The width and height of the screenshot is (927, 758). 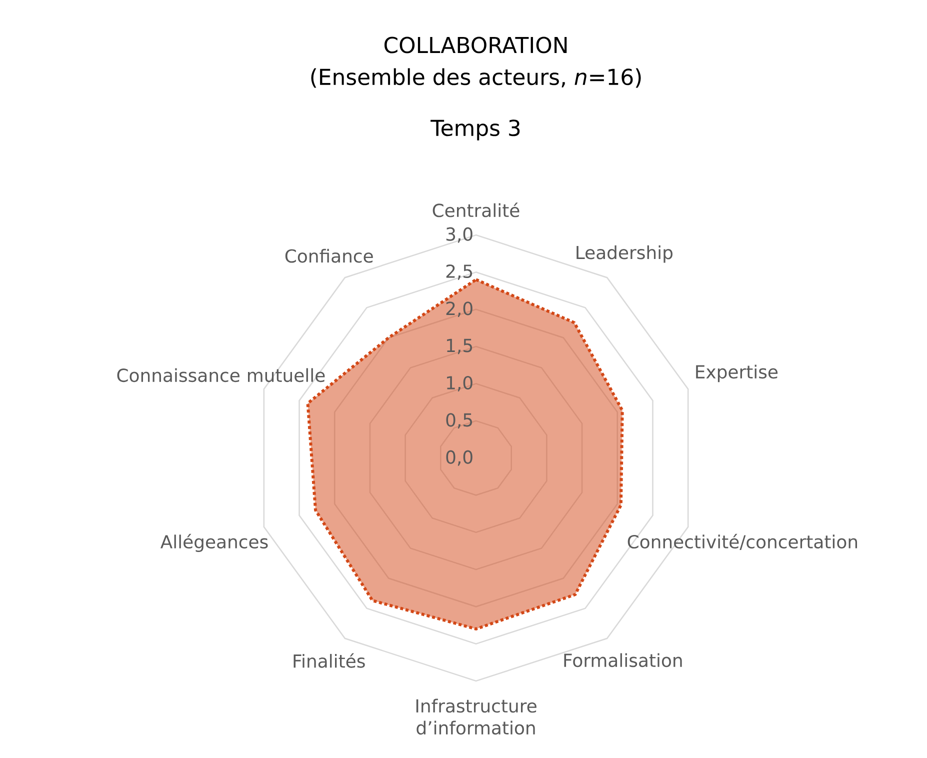 I want to click on spoke-label: Confiance, so click(x=329, y=255).